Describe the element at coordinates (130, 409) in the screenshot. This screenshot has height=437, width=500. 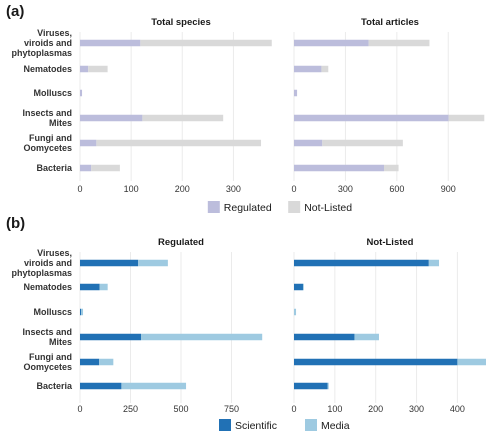
I see `x-tick-label: 250` at that location.